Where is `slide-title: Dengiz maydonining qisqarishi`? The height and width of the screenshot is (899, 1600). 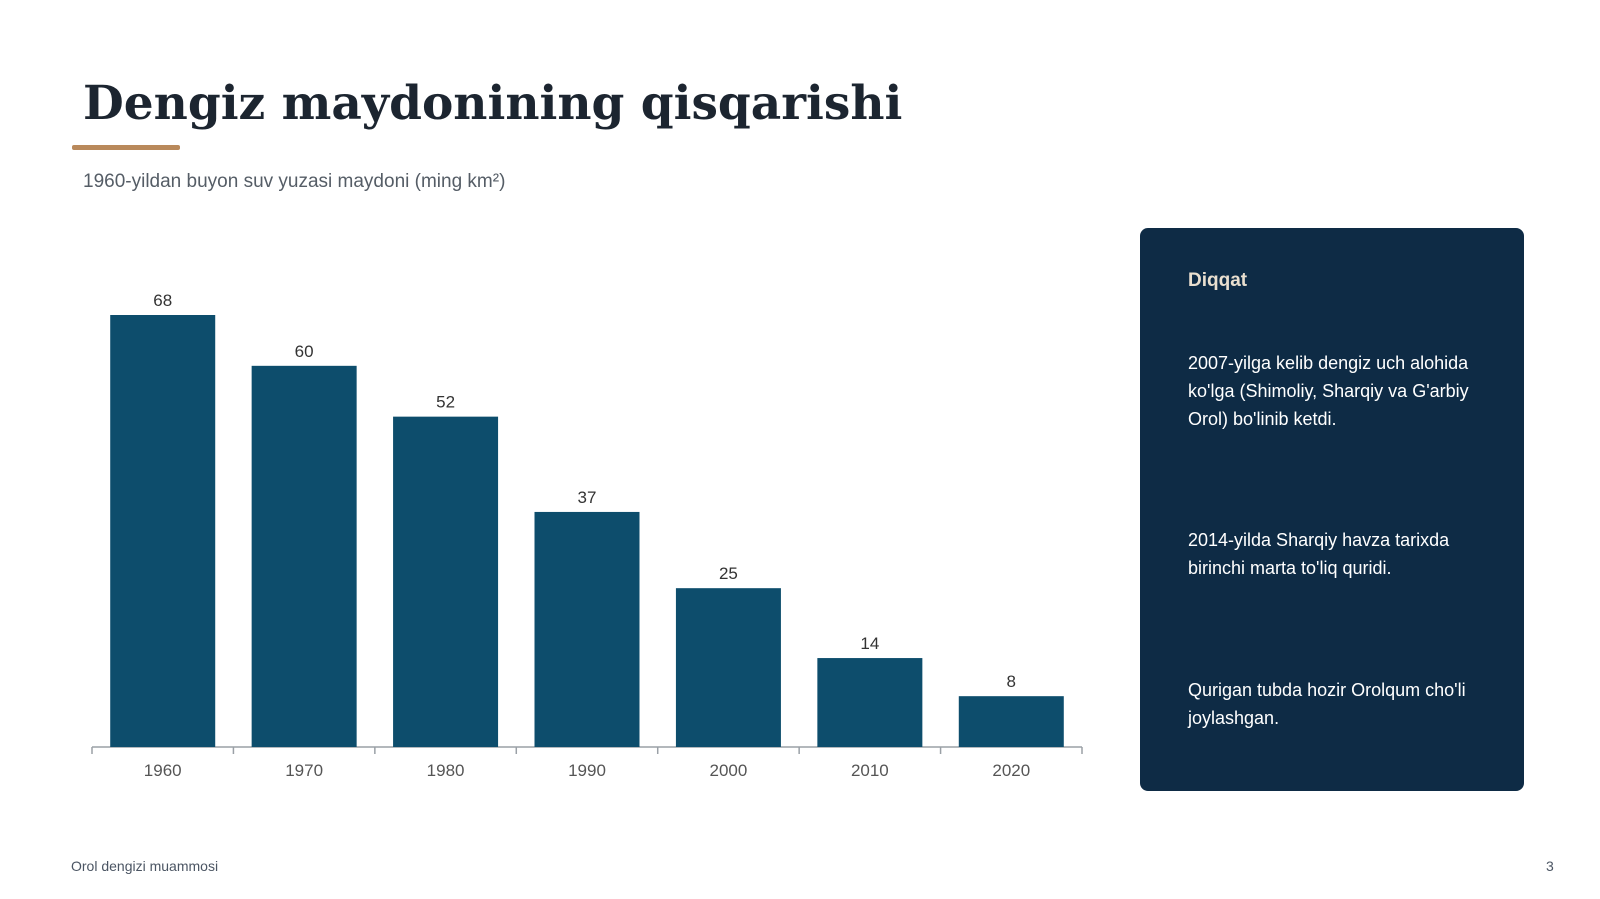
slide-title: Dengiz maydonining qisqarishi is located at coordinates (493, 103).